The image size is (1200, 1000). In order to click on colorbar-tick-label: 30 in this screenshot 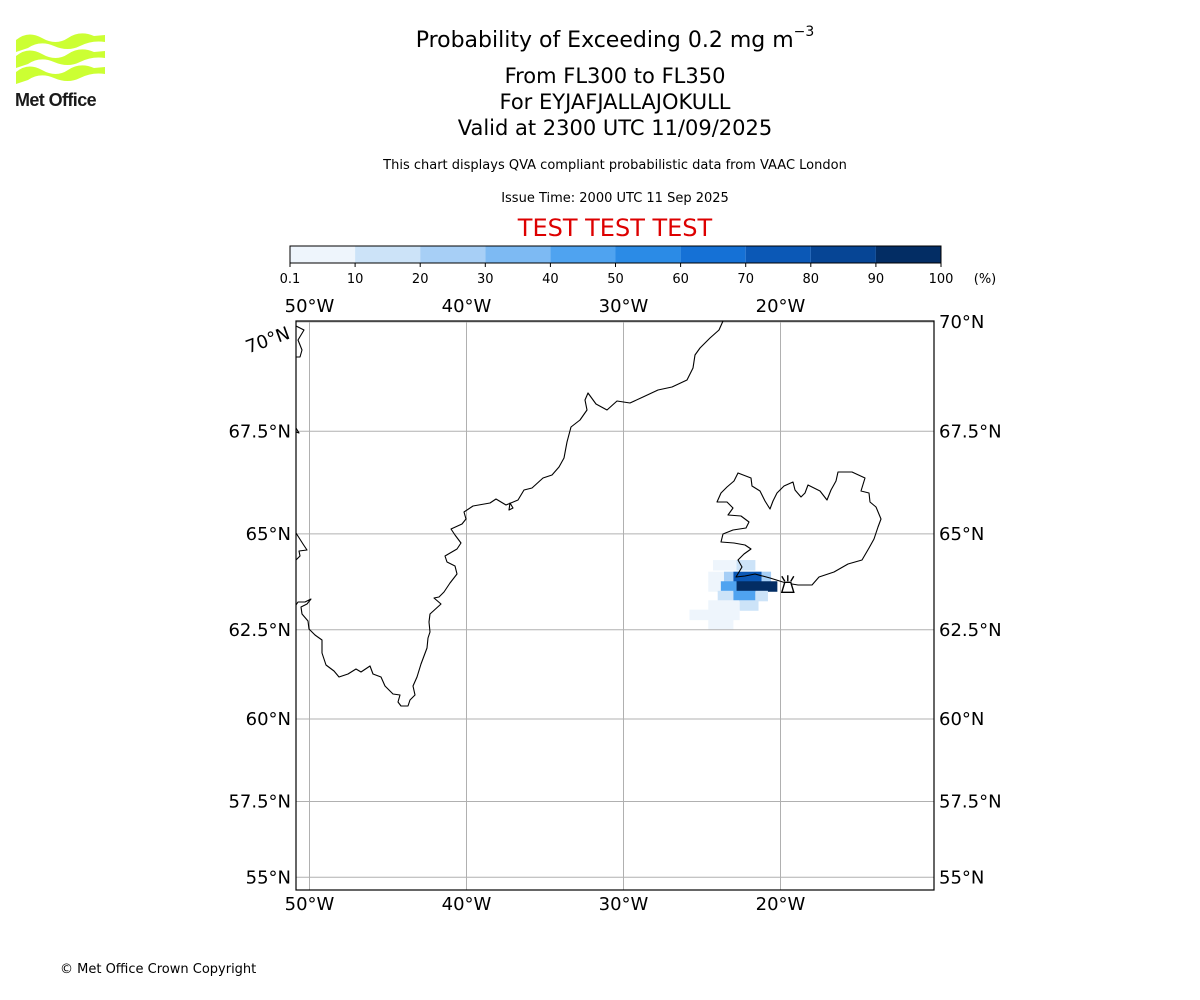, I will do `click(485, 279)`.